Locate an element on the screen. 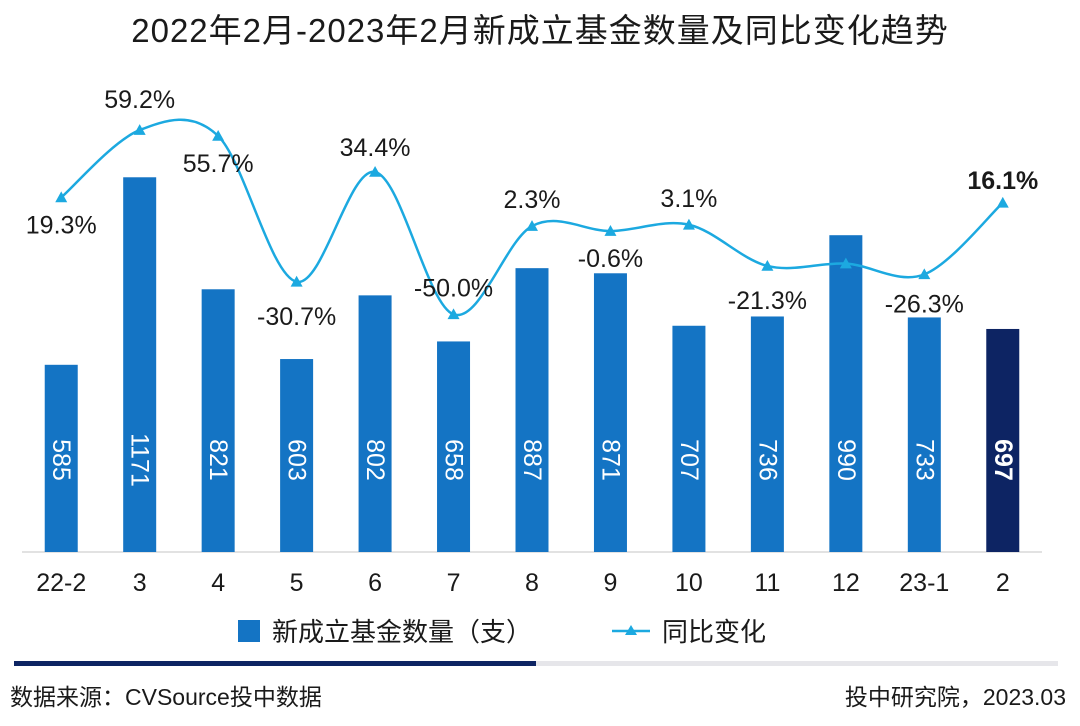 The image size is (1080, 726). line-value-label-2: 55.7% is located at coordinates (218, 164).